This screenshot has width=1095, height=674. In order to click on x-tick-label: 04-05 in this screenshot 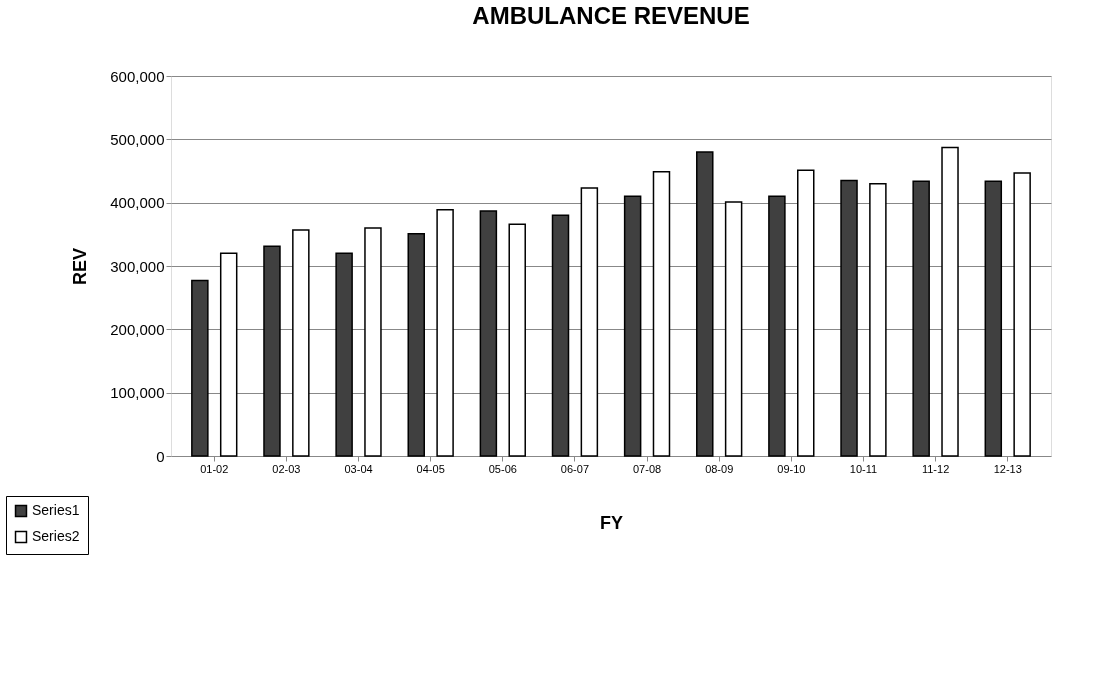, I will do `click(430, 468)`.